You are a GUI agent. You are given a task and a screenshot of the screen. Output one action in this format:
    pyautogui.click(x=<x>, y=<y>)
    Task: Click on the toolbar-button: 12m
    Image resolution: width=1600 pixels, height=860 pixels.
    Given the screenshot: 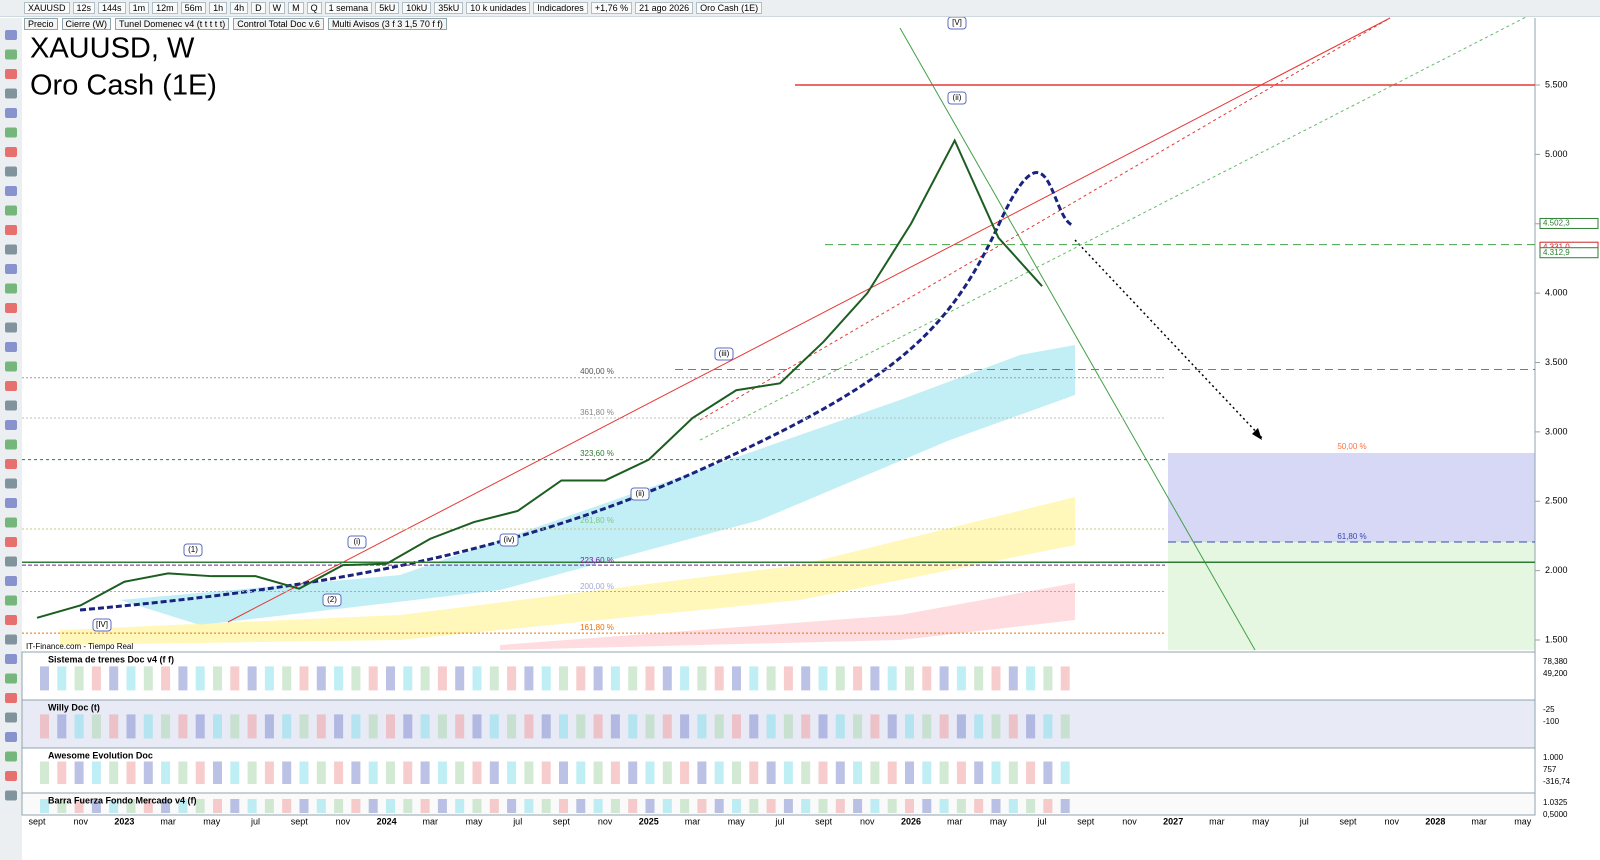 What is the action you would take?
    pyautogui.click(x=165, y=8)
    